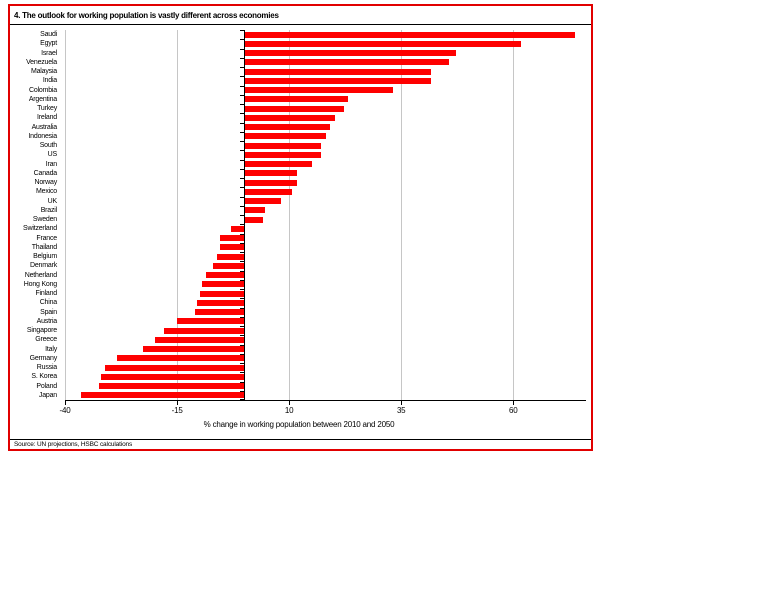  Describe the element at coordinates (42, 99) in the screenshot. I see `category-label-argentina: Argentina` at that location.